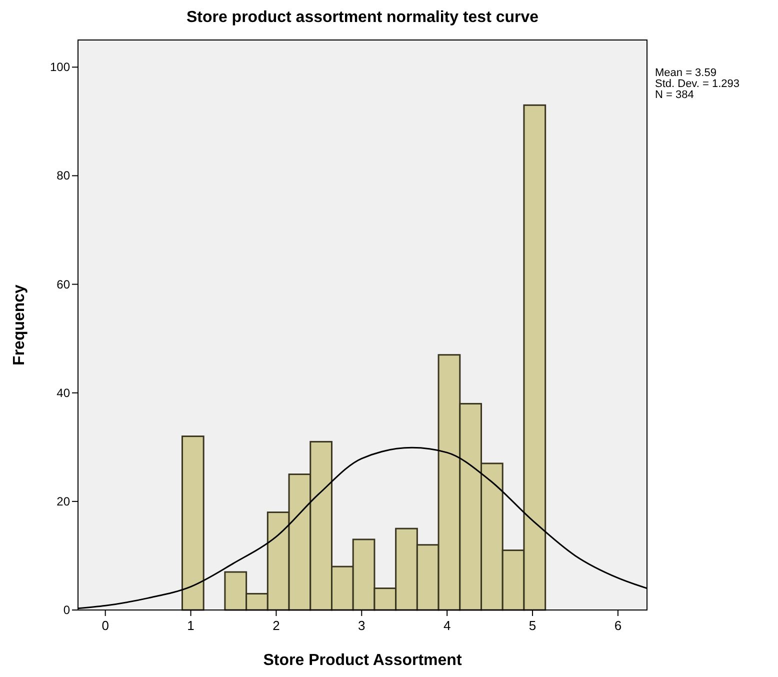  What do you see at coordinates (63, 284) in the screenshot?
I see `y-tick-label: 60` at bounding box center [63, 284].